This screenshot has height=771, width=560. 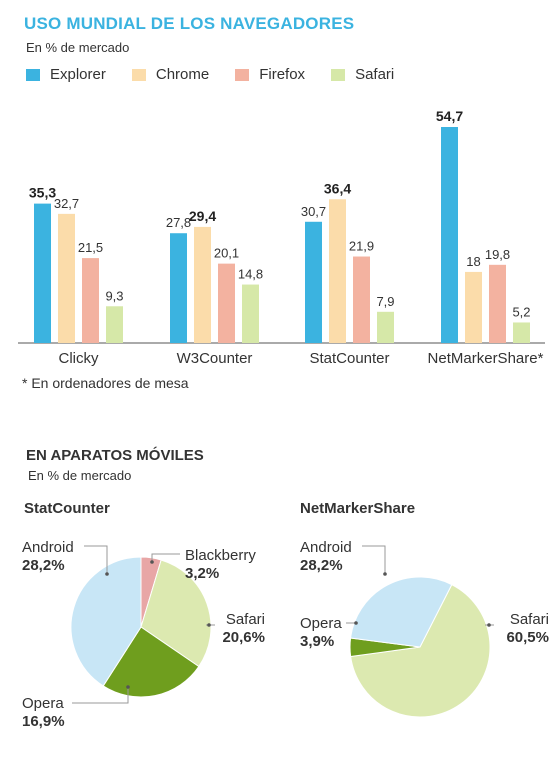 I want to click on legend: Explorer Chrome Firefox Safari, so click(x=223, y=74).